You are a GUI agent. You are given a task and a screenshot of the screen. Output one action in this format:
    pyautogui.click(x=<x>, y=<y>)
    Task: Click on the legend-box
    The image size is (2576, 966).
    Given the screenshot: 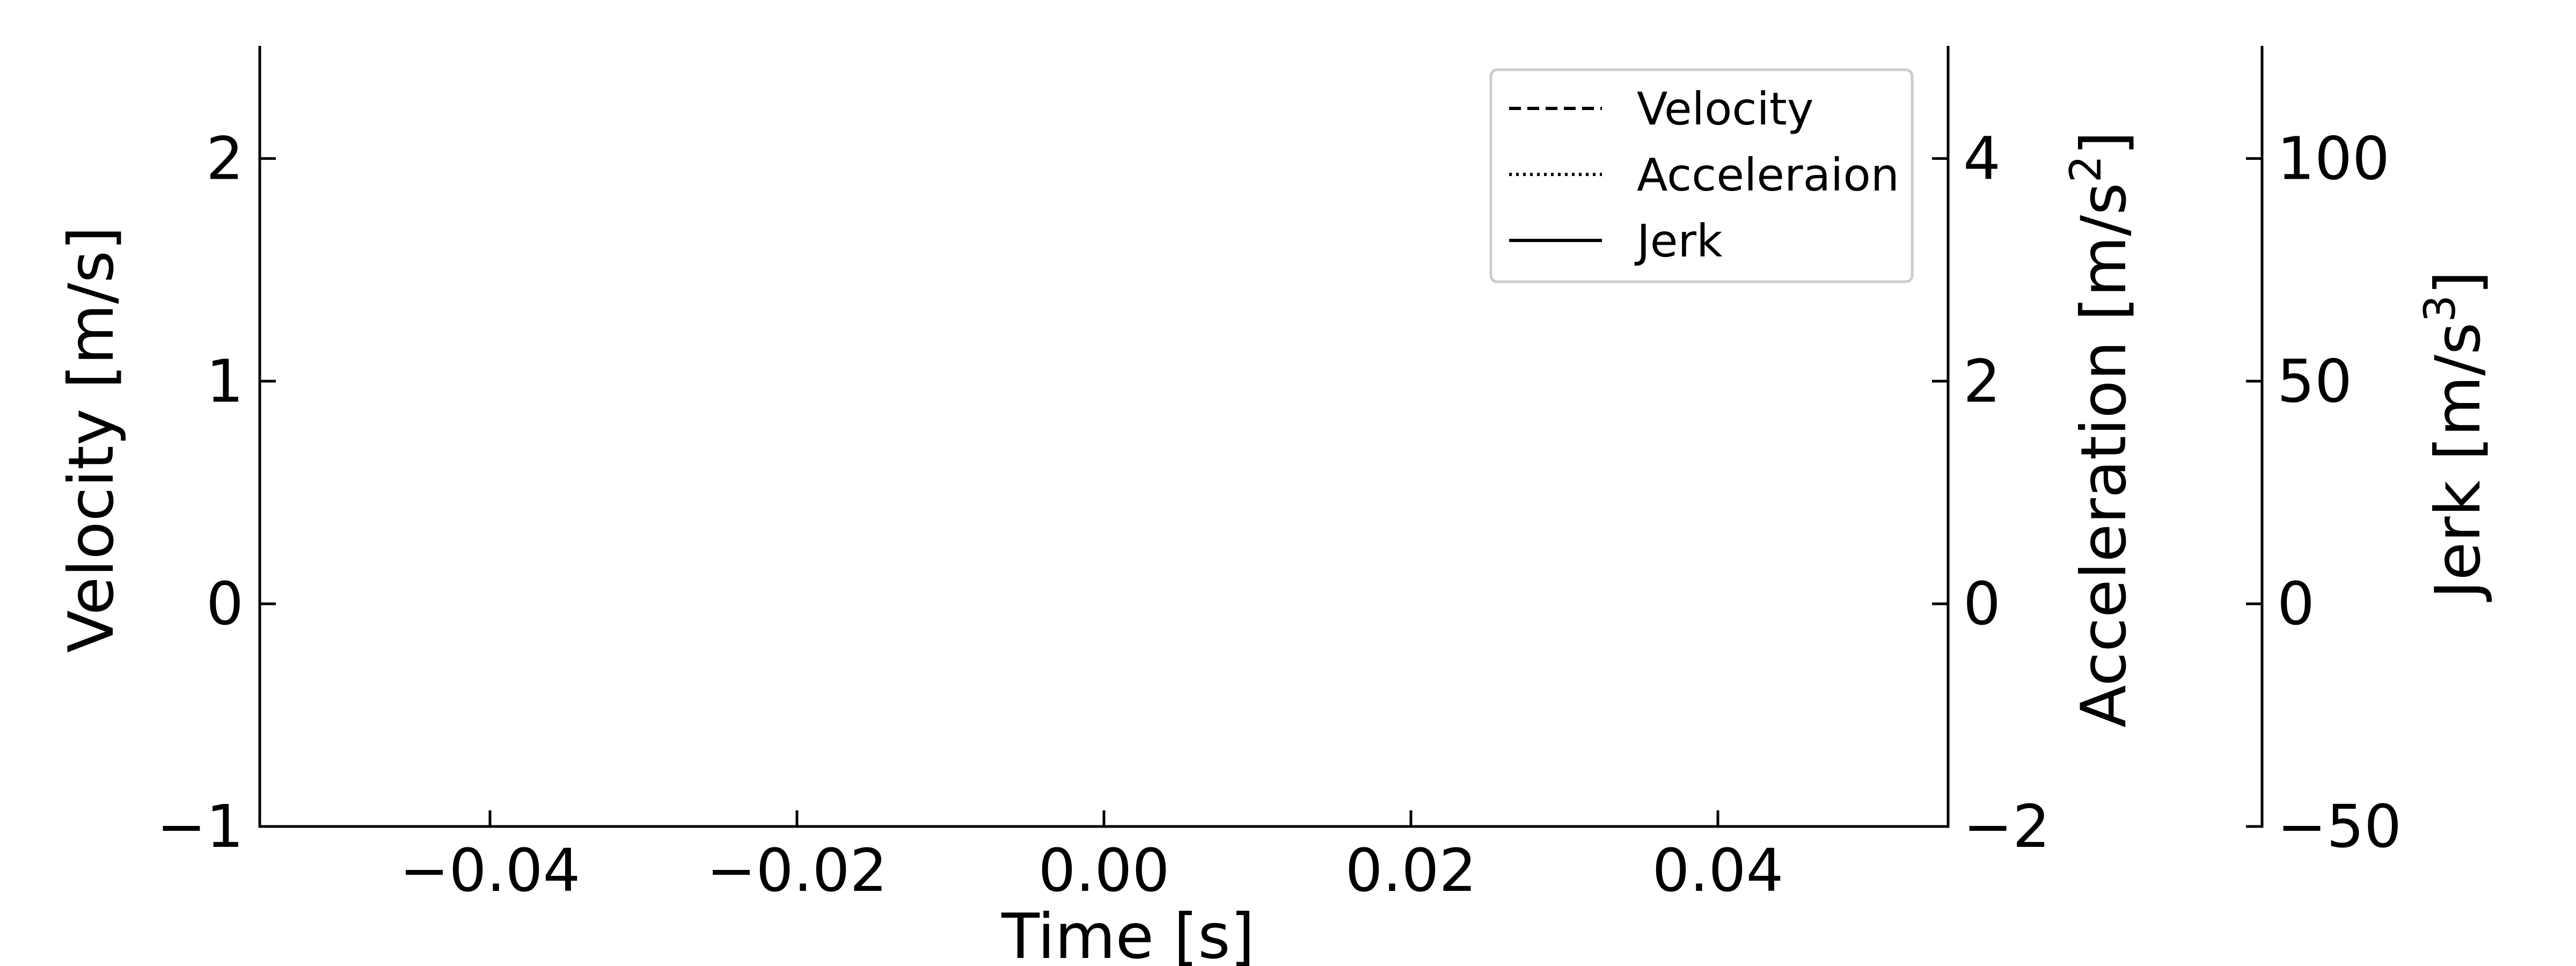 What is the action you would take?
    pyautogui.click(x=1701, y=175)
    